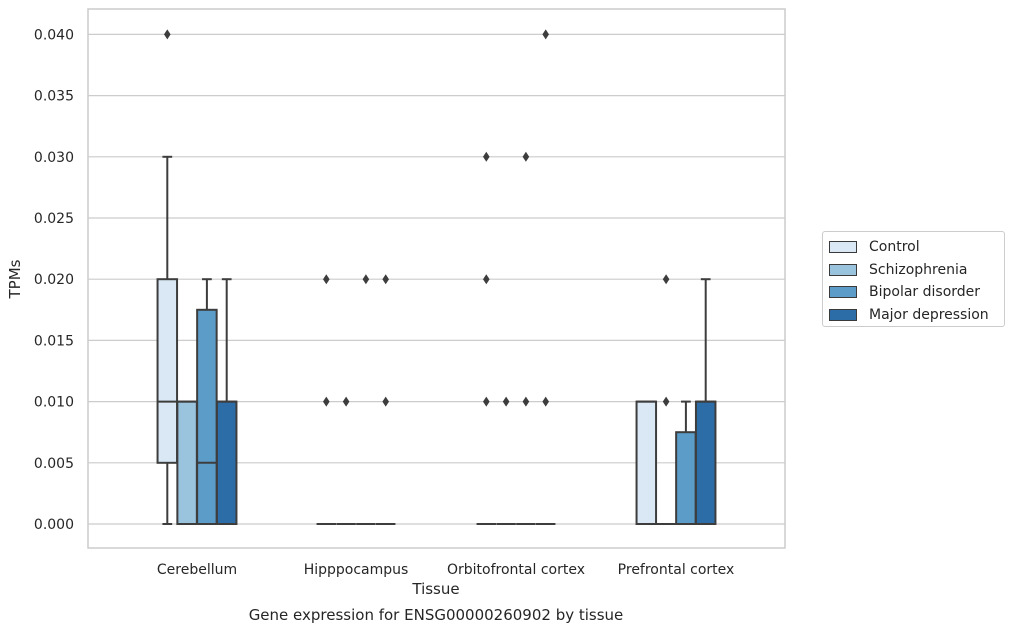 This screenshot has height=634, width=1017. I want to click on y-tick-label: 0.000, so click(54, 525).